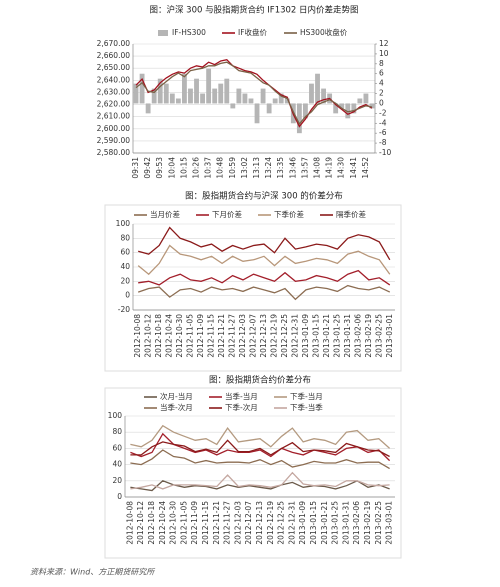 This screenshot has width=500, height=587. Describe the element at coordinates (306, 396) in the screenshot. I see `legend-label: 下季-当月` at that location.